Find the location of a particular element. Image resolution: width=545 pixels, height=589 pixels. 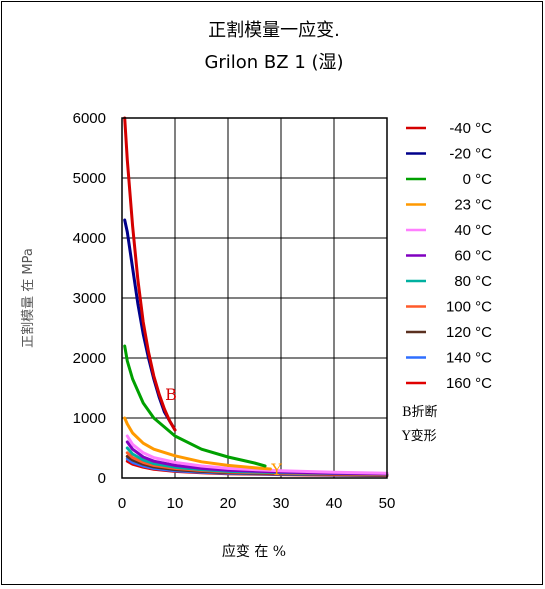

y-tick-labels: 0 1000 2000 3000 4000 5000 6000 is located at coordinates (89, 298).